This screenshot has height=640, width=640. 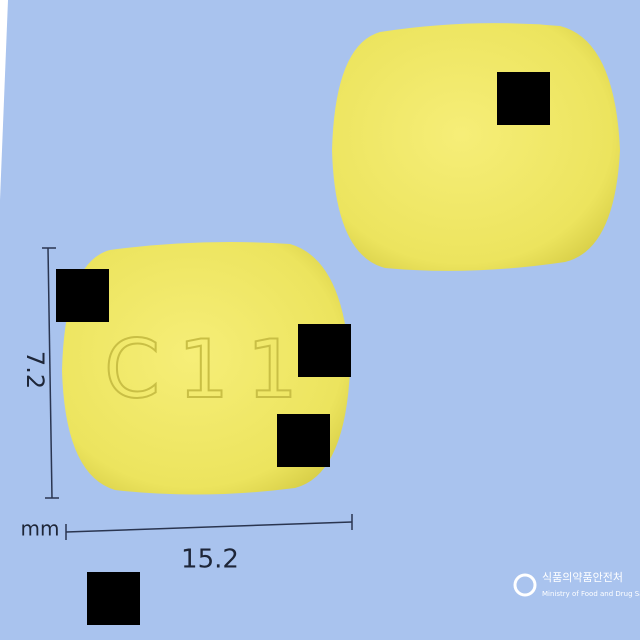 I want to click on height-label: 7.2, so click(x=35, y=370).